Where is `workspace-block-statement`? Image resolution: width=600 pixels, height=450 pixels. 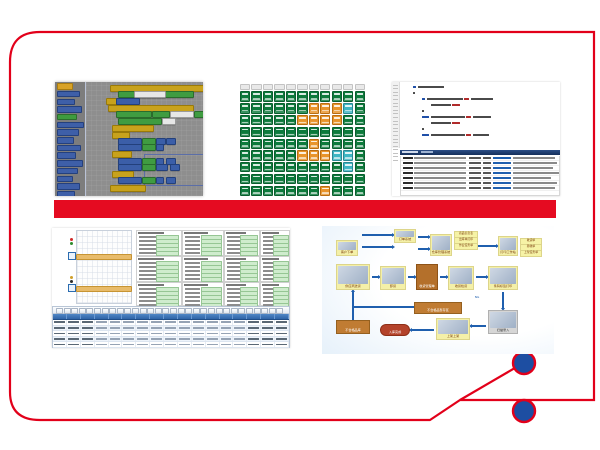
workspace-block-statement is located at coordinates (133, 128).